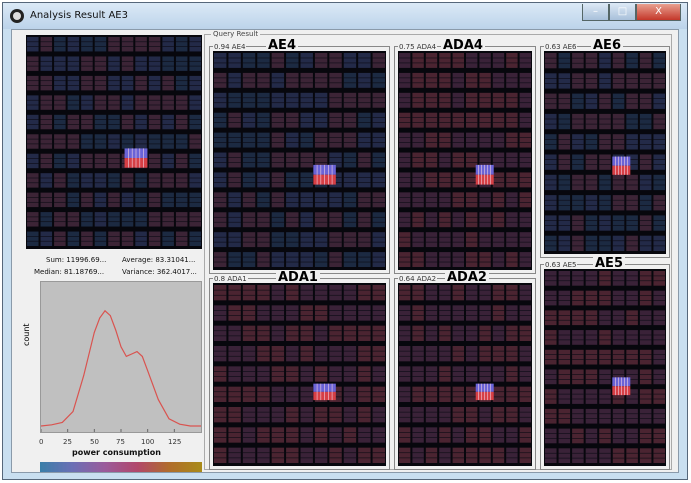 This screenshot has height=483, width=691. I want to click on result-tile: 0.8 ADA1 ADA1, so click(299, 370).